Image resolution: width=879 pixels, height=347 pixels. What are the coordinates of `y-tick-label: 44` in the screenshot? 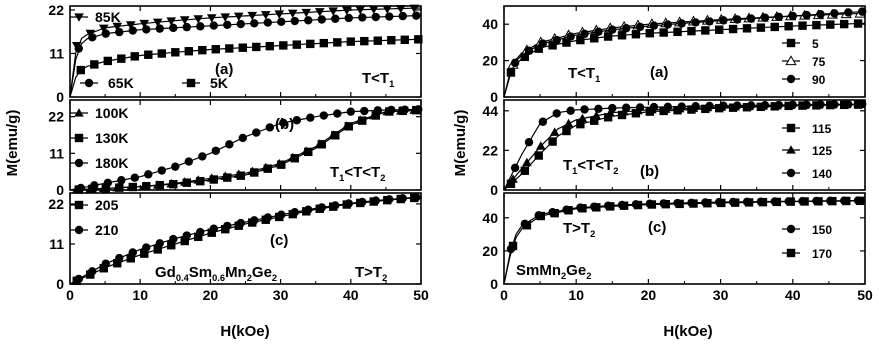 It's located at (490, 111).